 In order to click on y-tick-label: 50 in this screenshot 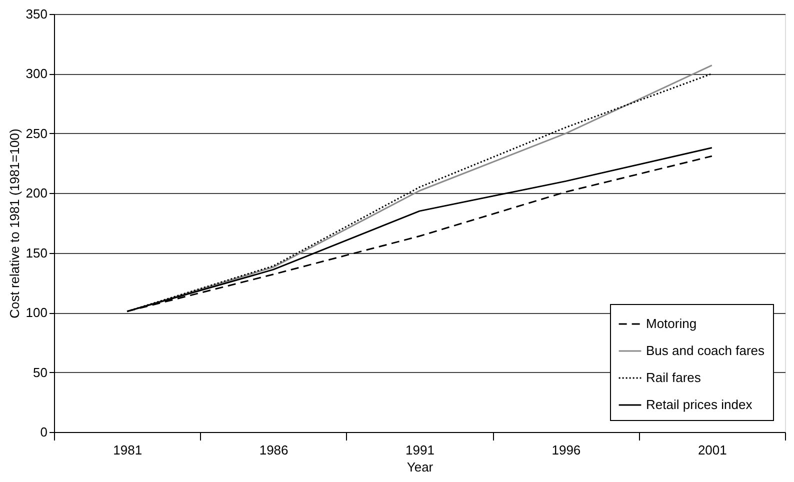, I will do `click(40, 372)`.